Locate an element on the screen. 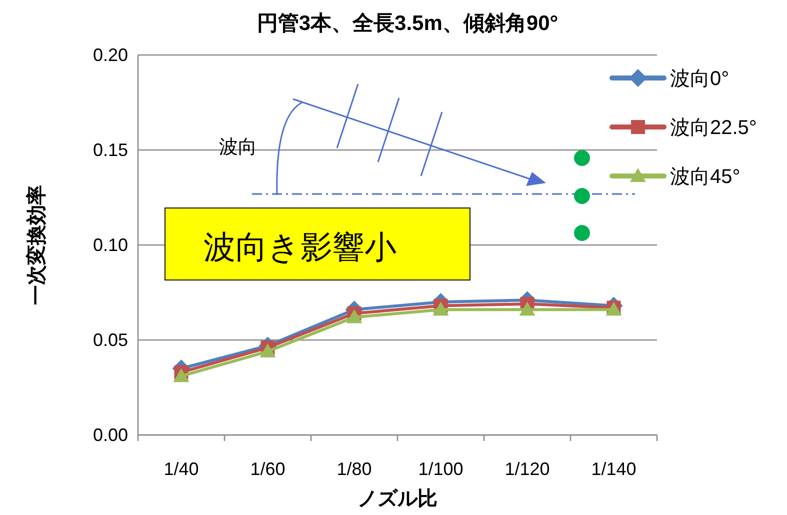  x-tick-label: 1/120 is located at coordinates (527, 469).